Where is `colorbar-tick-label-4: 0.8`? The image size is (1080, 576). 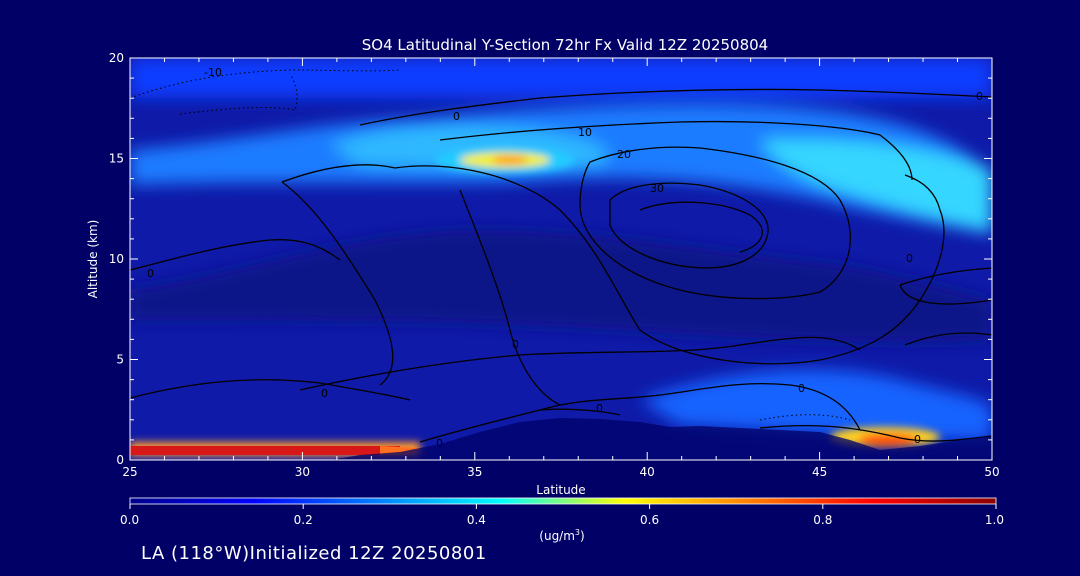
colorbar-tick-label-4: 0.8 is located at coordinates (822, 520).